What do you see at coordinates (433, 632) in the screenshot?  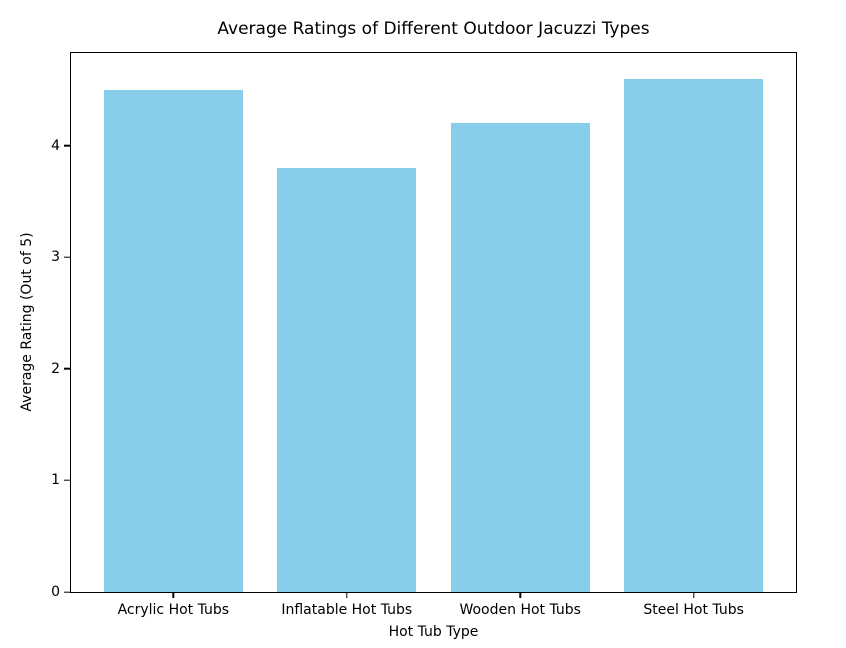 I see `x-axis-label: Hot Tub Type` at bounding box center [433, 632].